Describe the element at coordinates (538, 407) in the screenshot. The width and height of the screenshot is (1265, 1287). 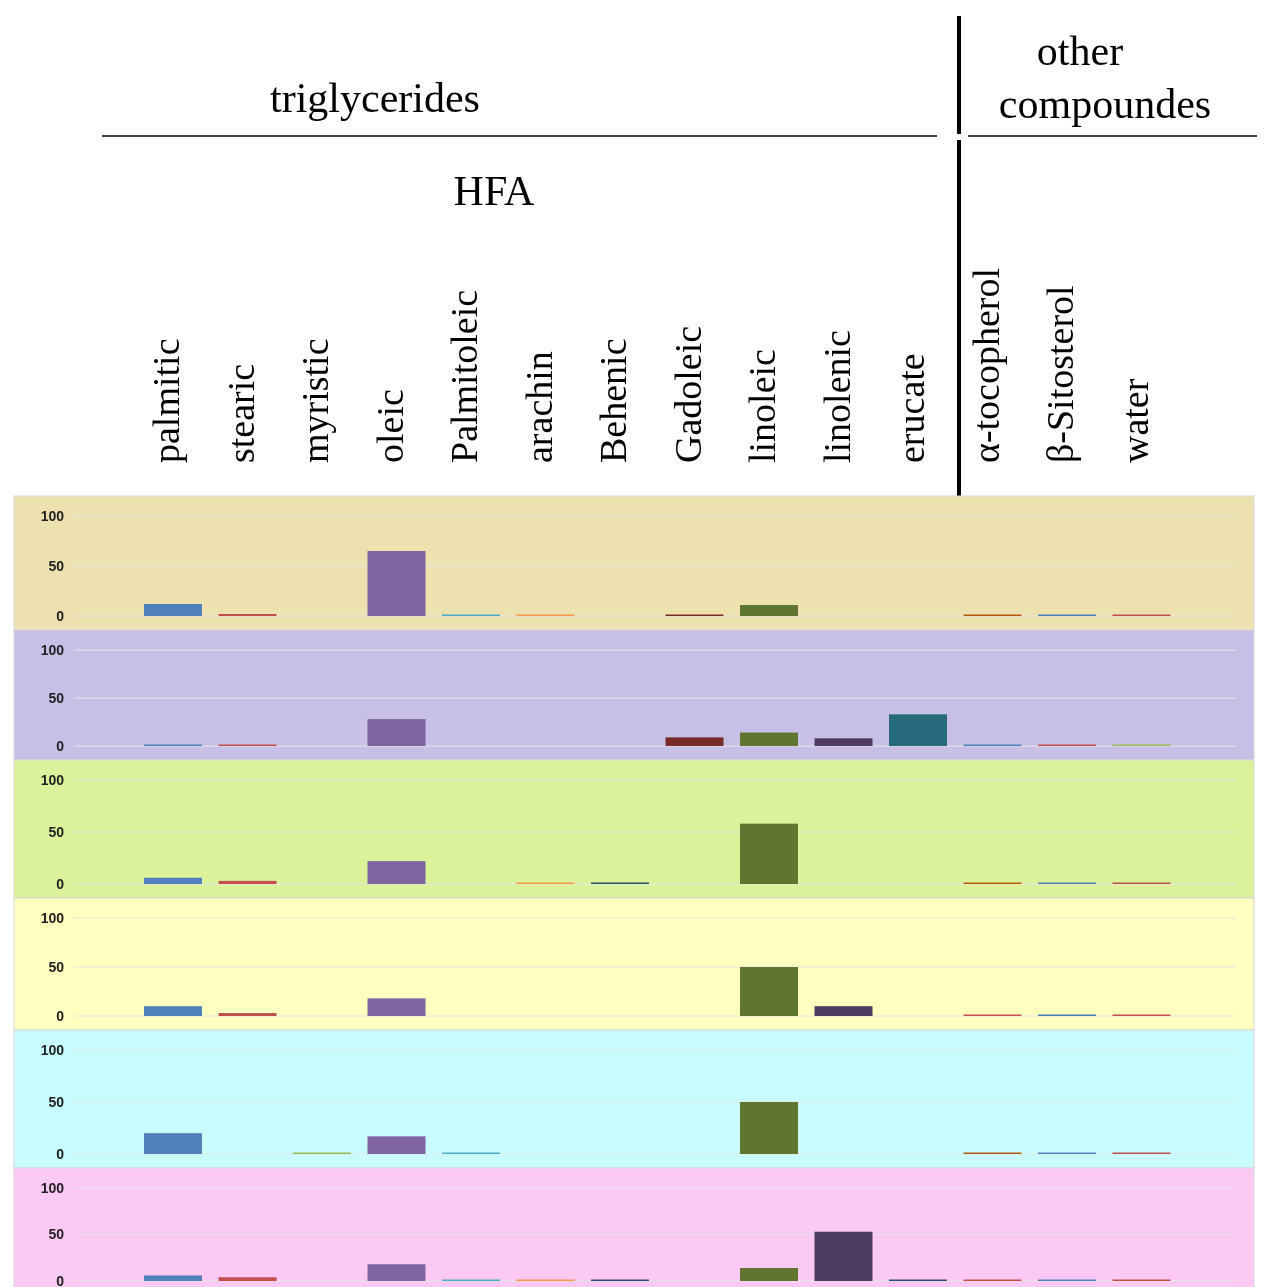
I see `x-tick-label: arachin` at that location.